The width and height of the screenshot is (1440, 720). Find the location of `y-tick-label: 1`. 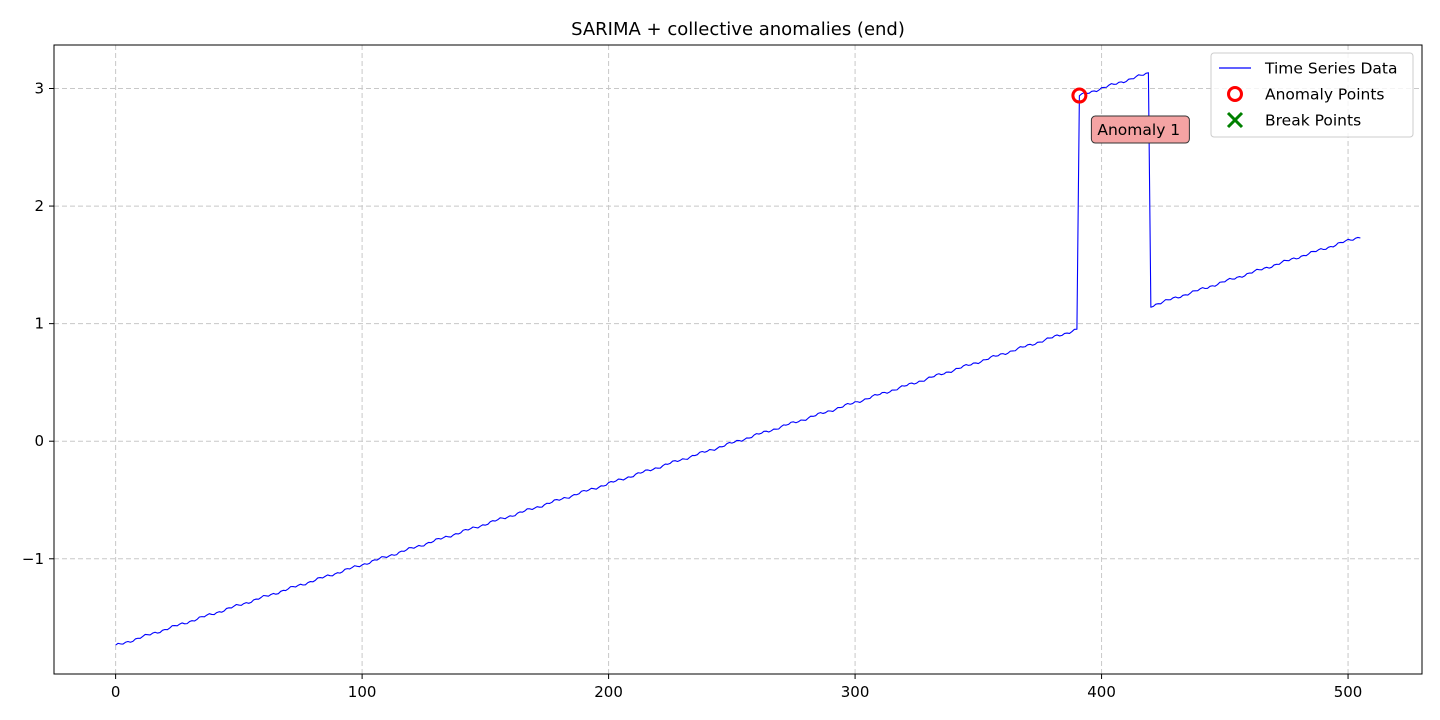

y-tick-label: 1 is located at coordinates (39, 324).